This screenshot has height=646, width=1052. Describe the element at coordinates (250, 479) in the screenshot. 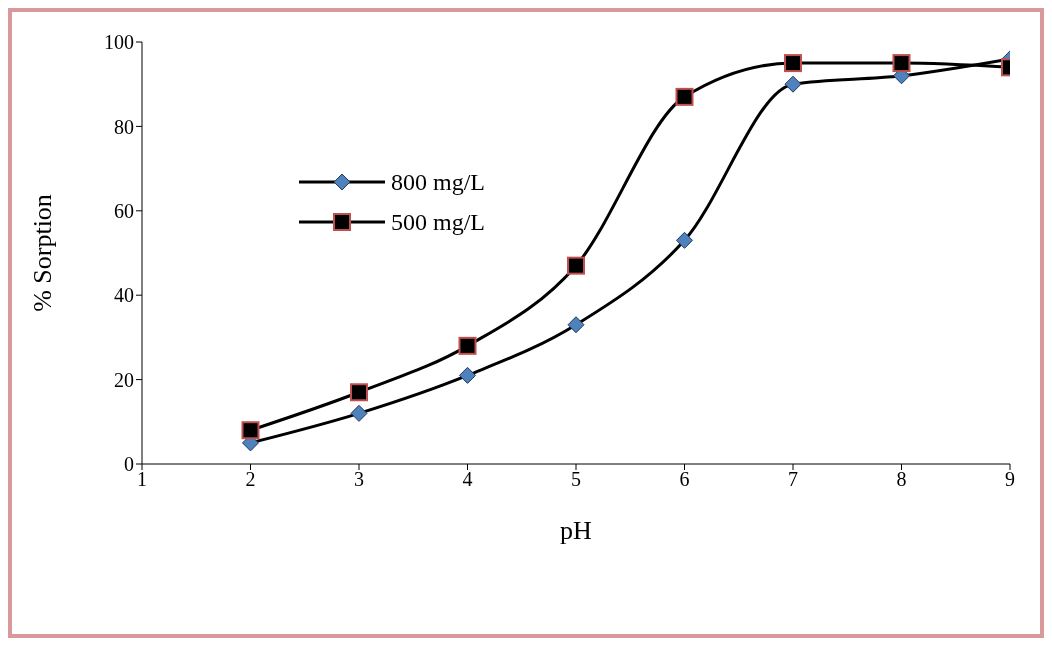

I see `x-tick-label: 2` at that location.